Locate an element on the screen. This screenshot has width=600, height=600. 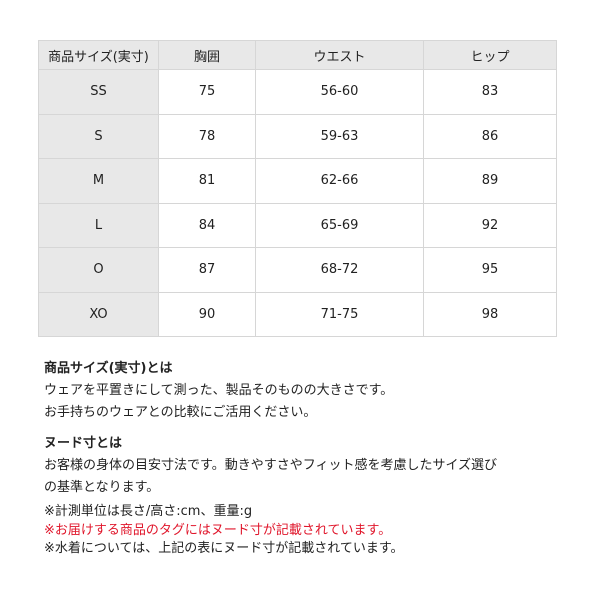
unit-note: ※計測単位は長さ/高さ:cm、重量:g is located at coordinates (148, 511).